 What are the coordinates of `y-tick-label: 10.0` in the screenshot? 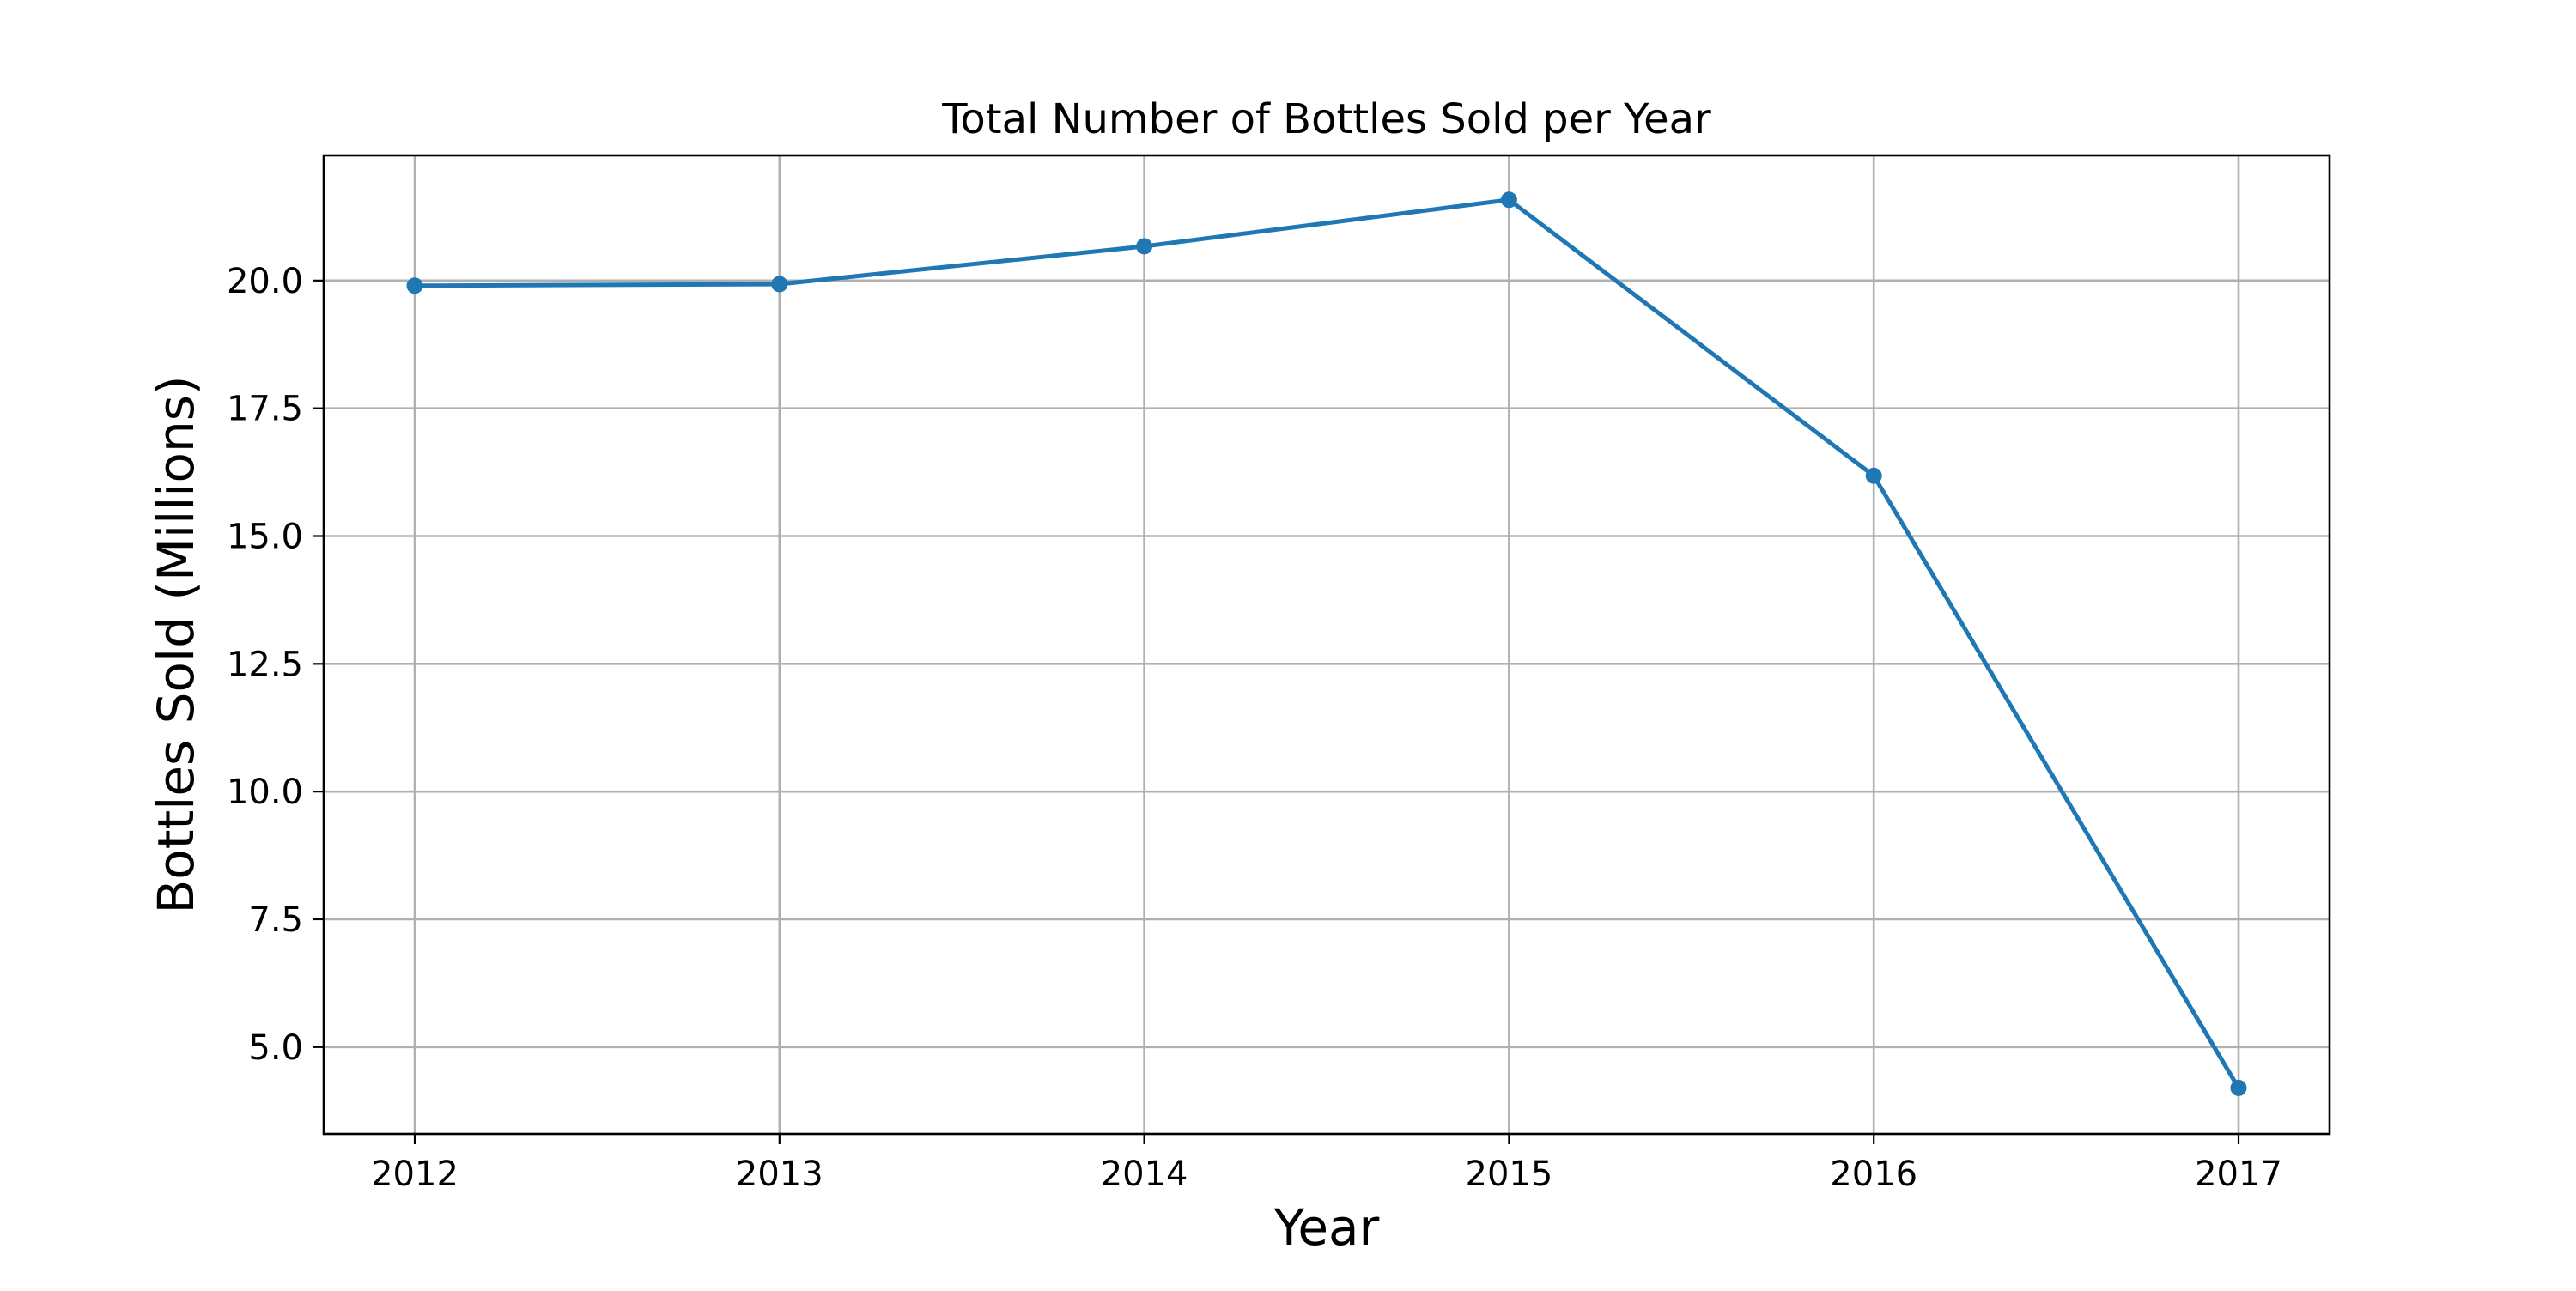 It's located at (265, 793).